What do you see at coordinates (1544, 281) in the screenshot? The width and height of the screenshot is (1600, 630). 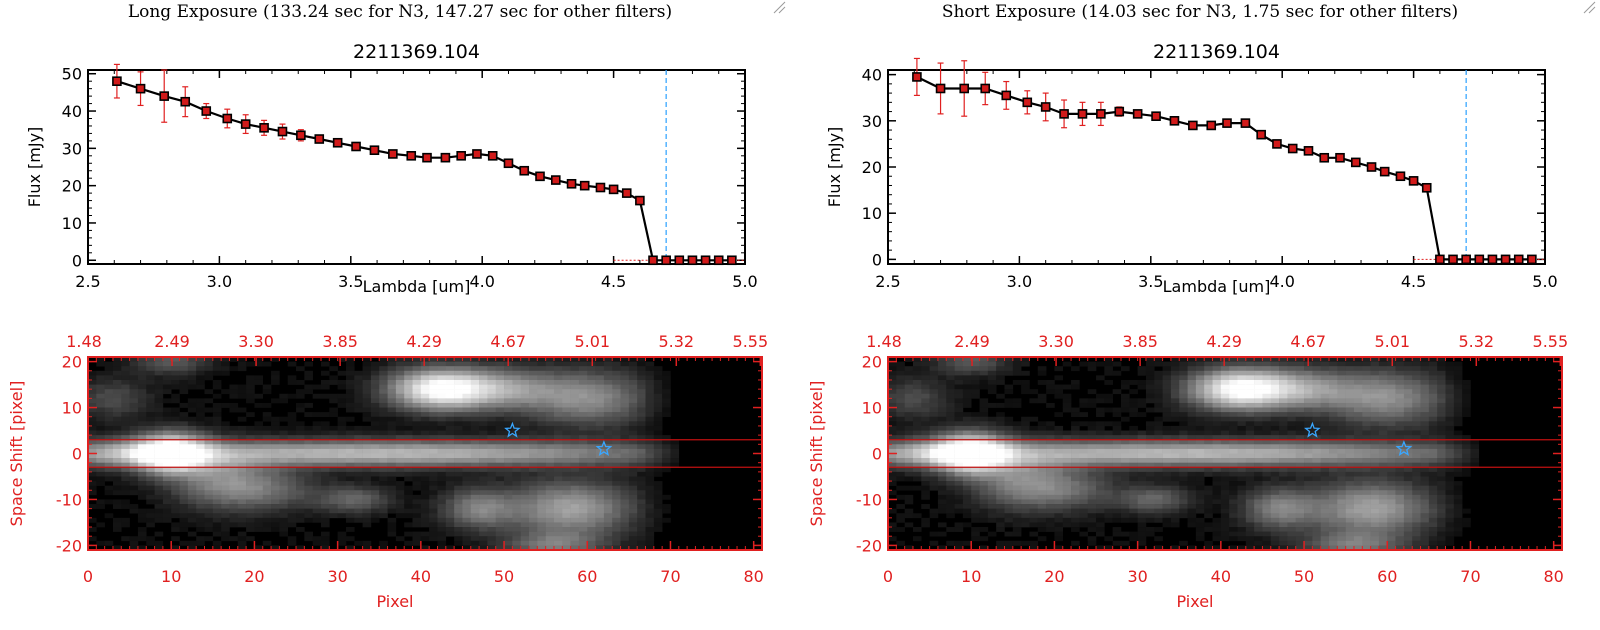 I see `x-tick-label: 5.0` at bounding box center [1544, 281].